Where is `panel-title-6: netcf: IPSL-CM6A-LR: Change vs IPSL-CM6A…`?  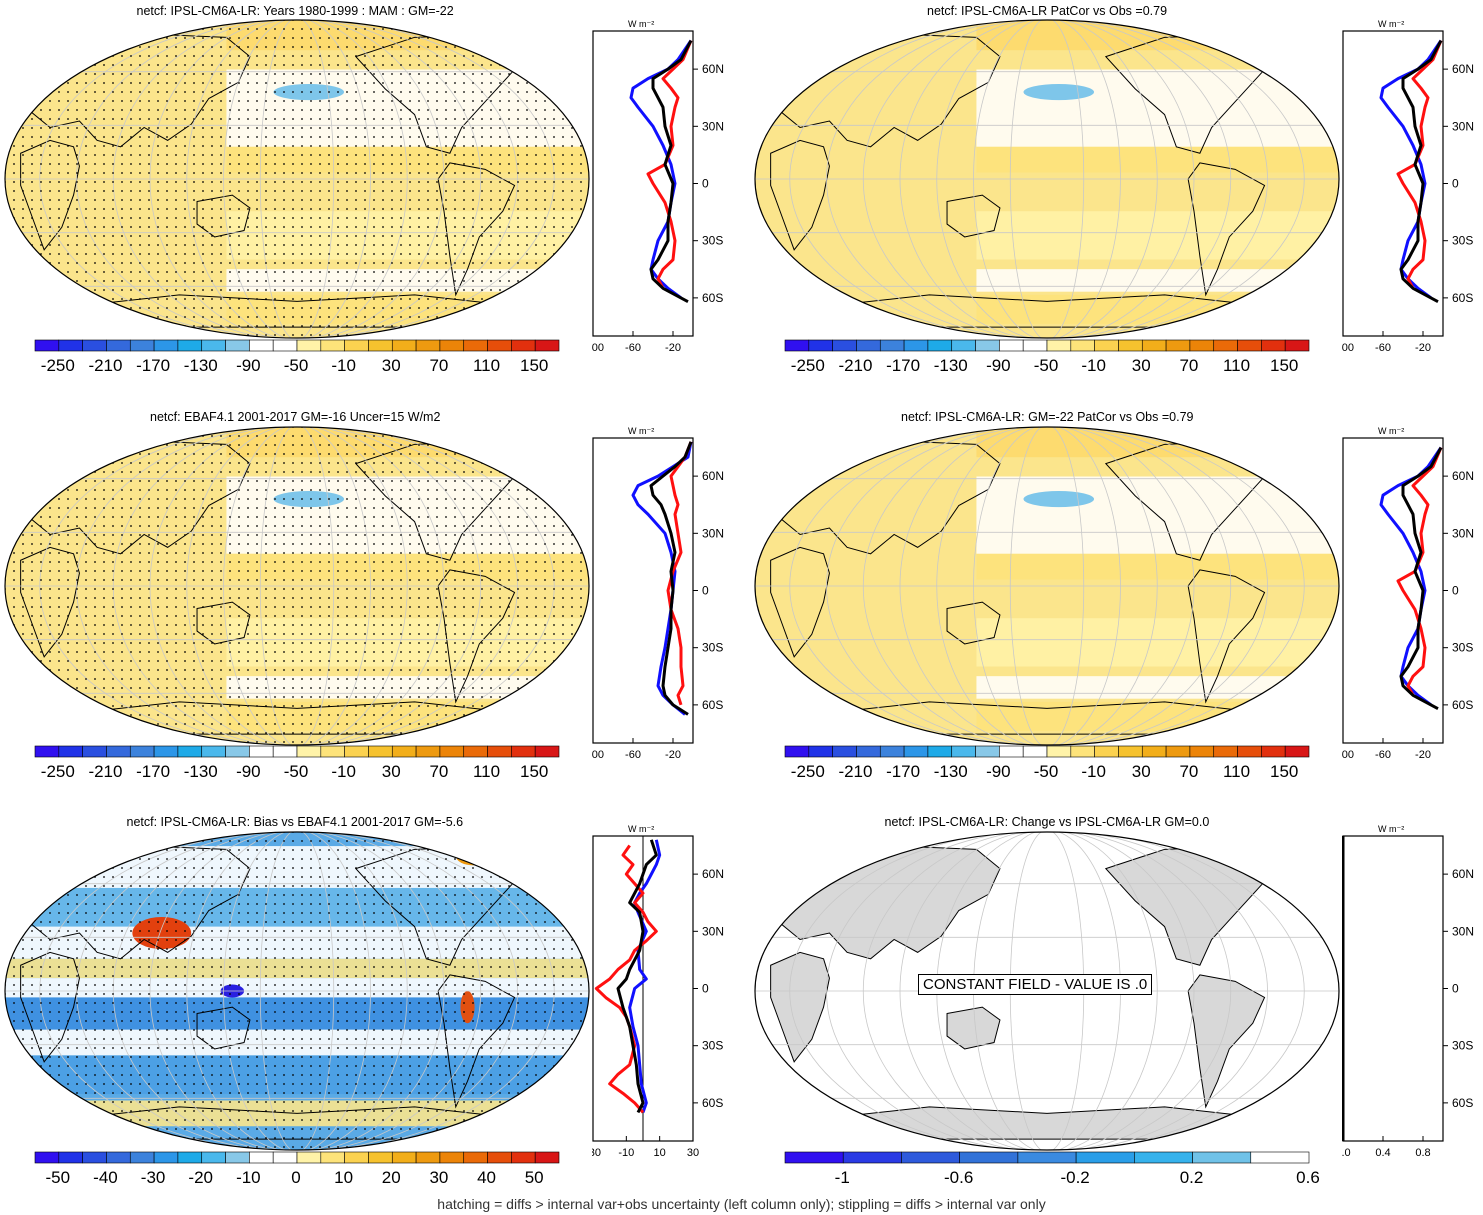
panel-title-6: netcf: IPSL-CM6A-LR: Change vs IPSL-CM6A… is located at coordinates (1047, 822).